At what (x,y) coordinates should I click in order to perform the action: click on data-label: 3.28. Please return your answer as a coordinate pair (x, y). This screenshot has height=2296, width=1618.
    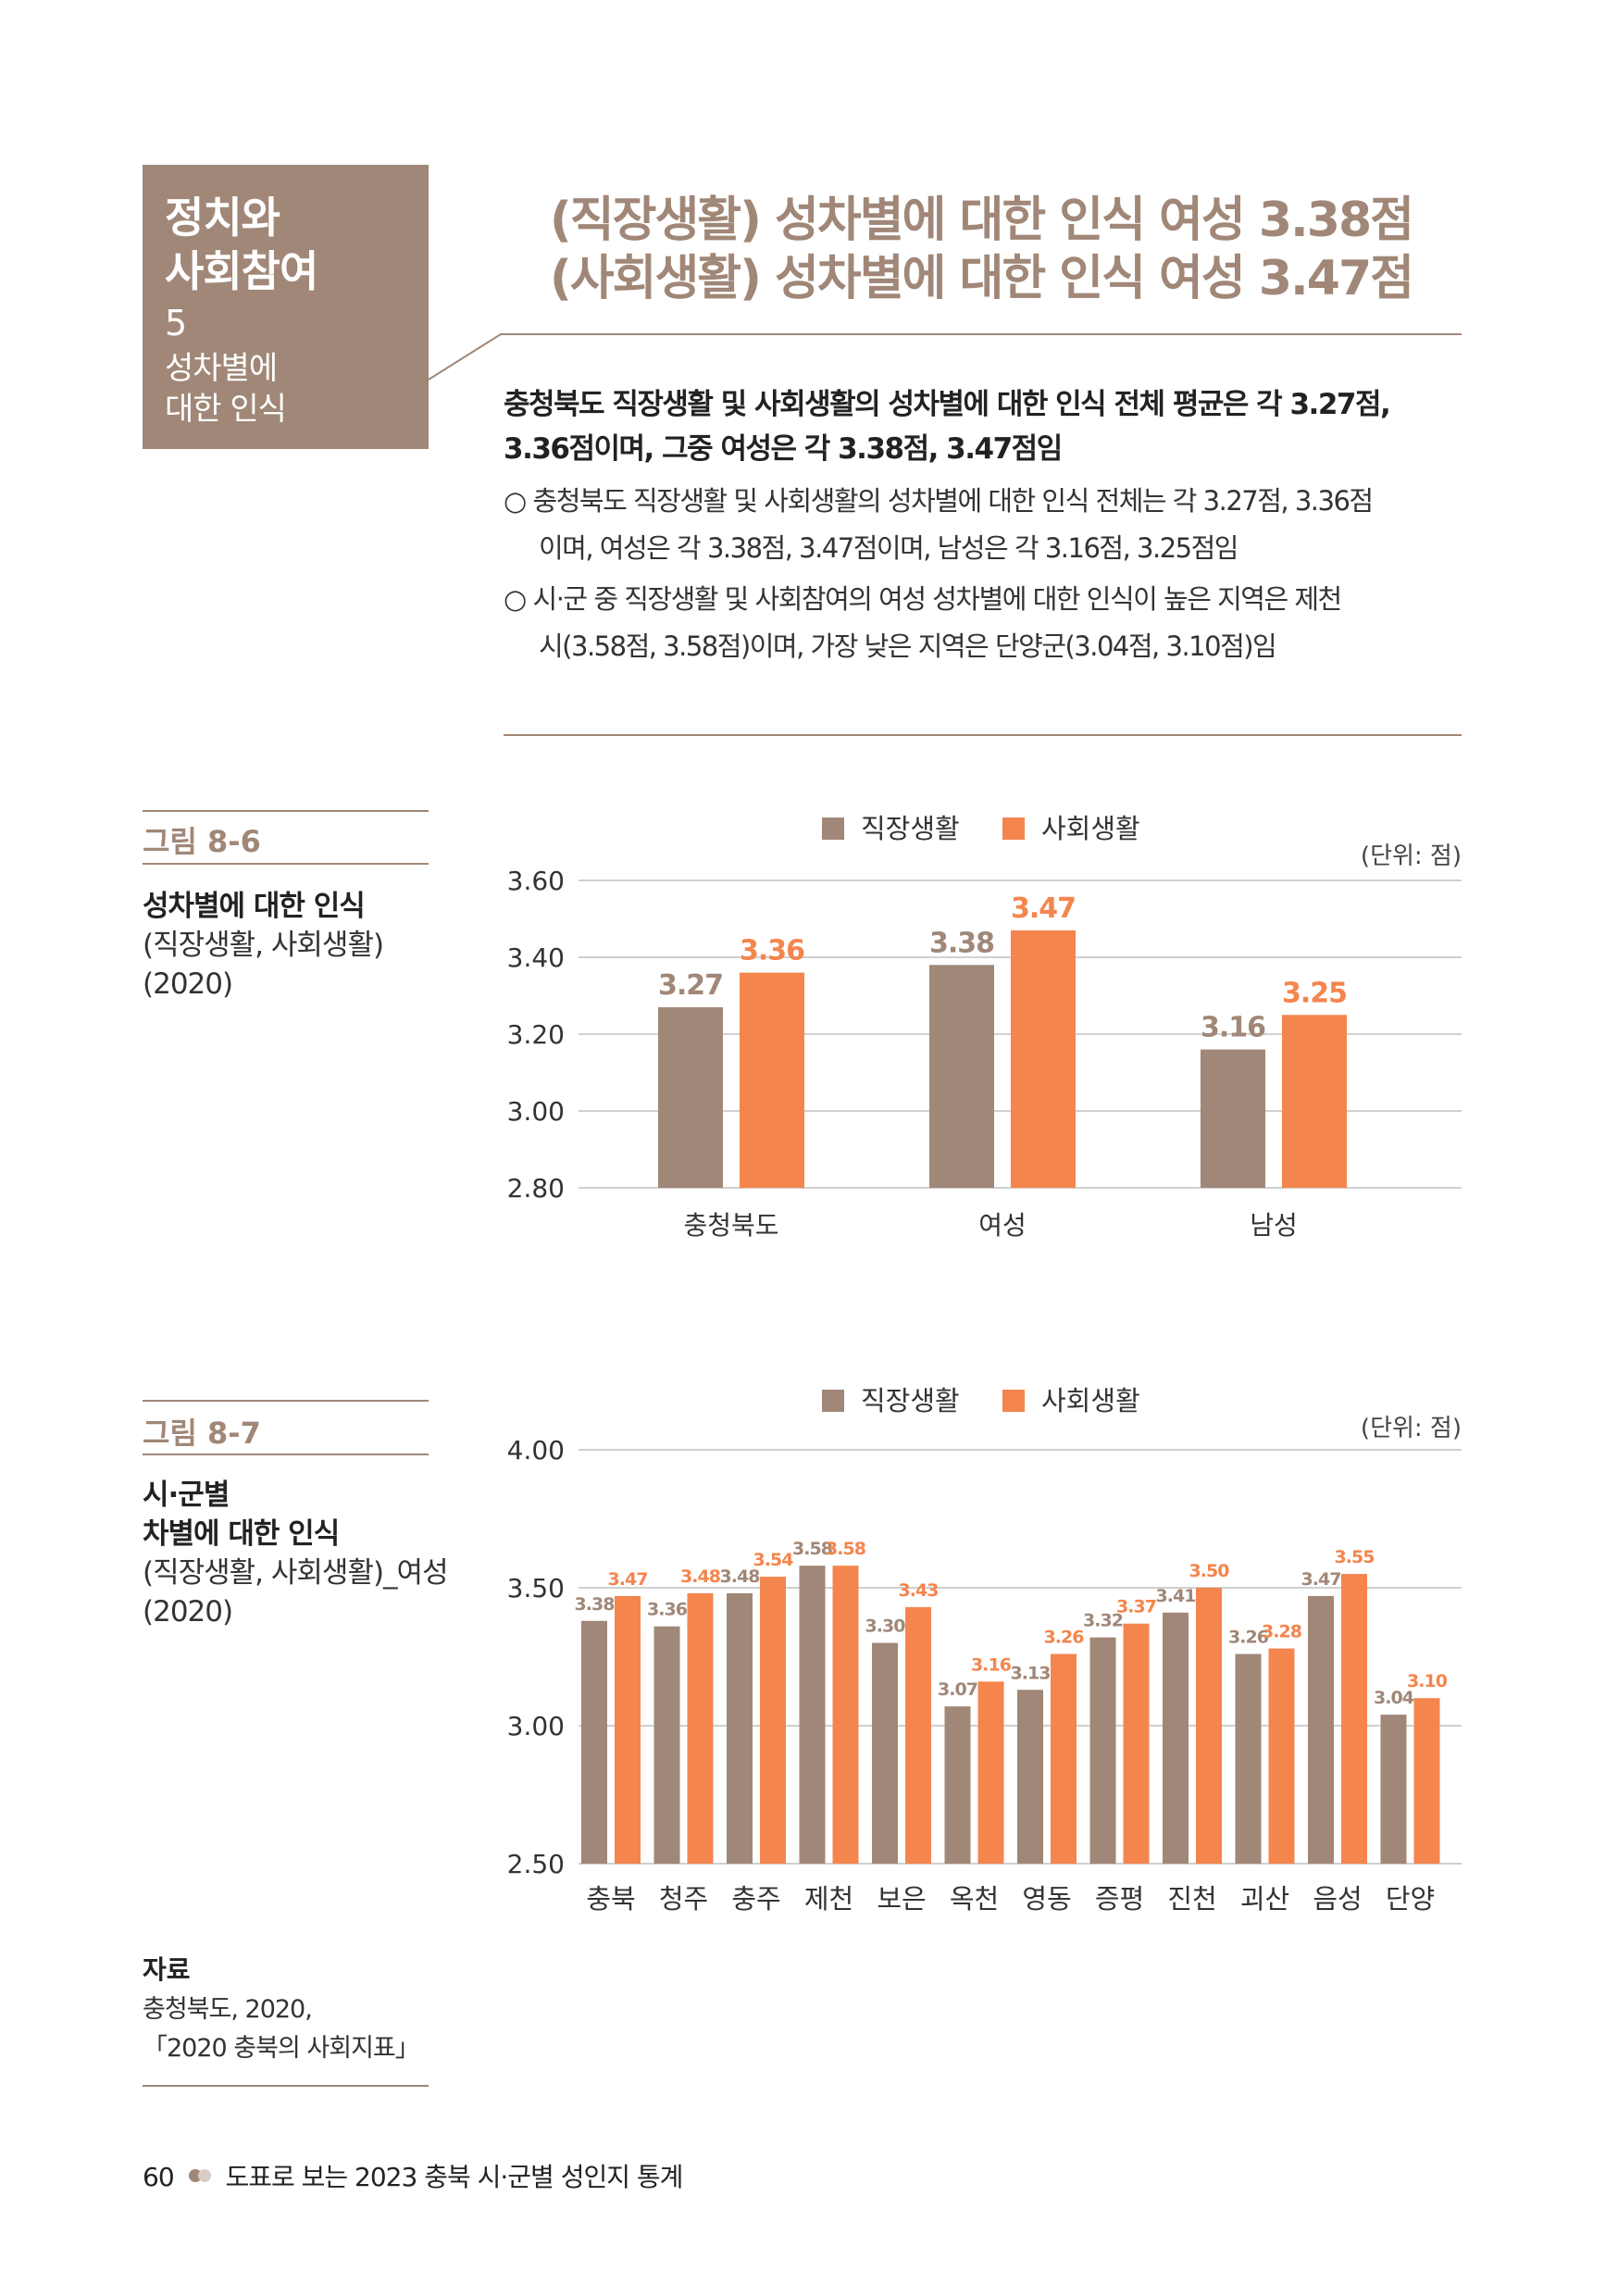
    Looking at the image, I should click on (1282, 1632).